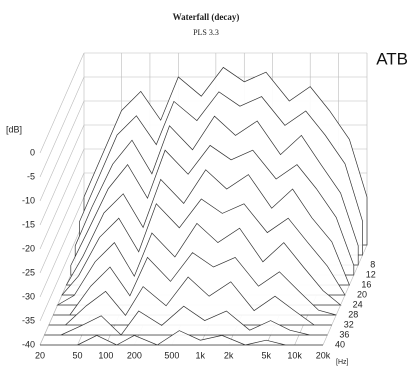 The width and height of the screenshot is (412, 367). Describe the element at coordinates (28, 320) in the screenshot. I see `y-tick-label: -35` at that location.